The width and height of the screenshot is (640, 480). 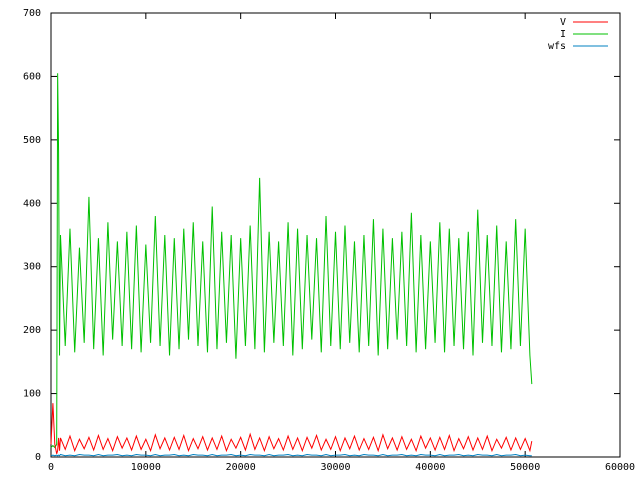 I want to click on x-tick-label: 50000, so click(x=525, y=467).